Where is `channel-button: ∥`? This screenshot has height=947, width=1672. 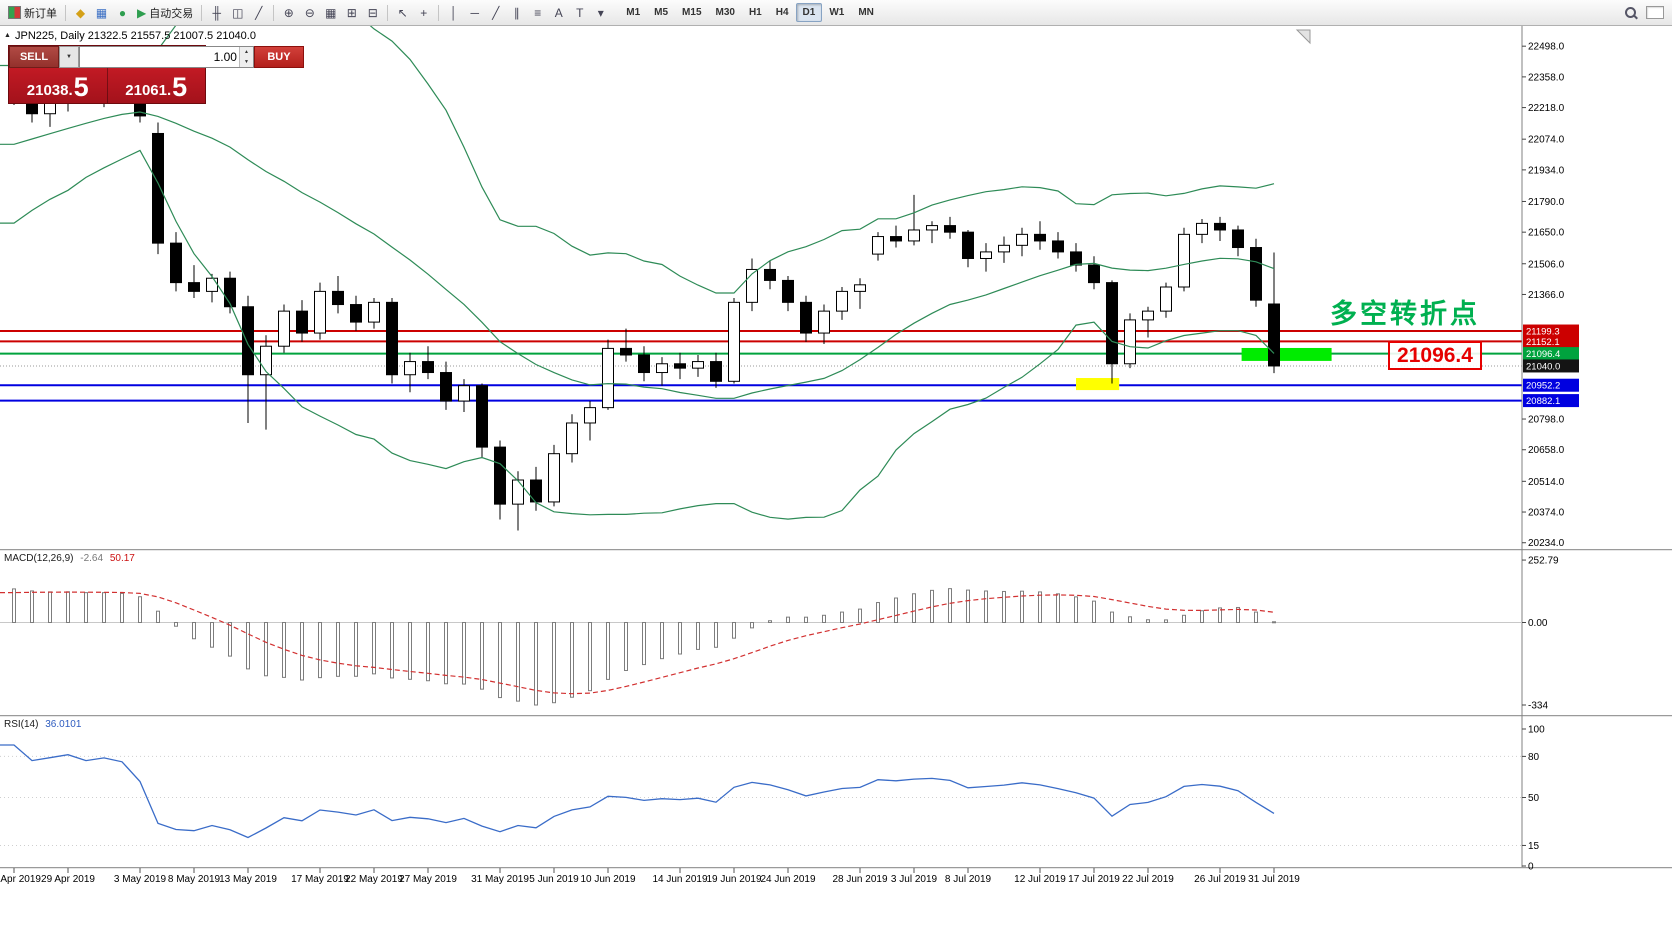 channel-button: ∥ is located at coordinates (516, 12).